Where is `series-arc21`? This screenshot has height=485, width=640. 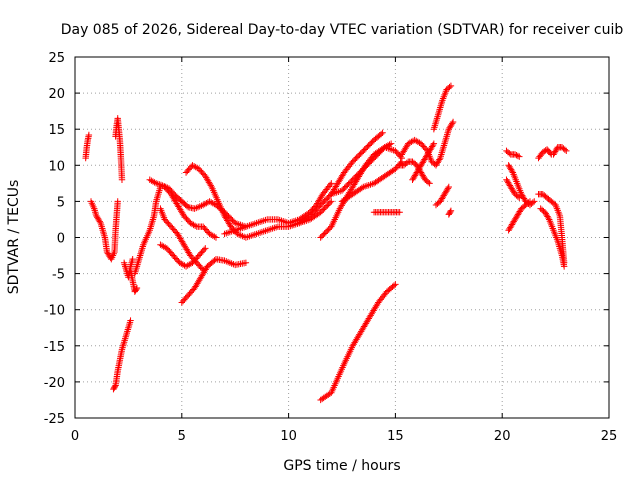
series-arc21 is located at coordinates (427, 143).